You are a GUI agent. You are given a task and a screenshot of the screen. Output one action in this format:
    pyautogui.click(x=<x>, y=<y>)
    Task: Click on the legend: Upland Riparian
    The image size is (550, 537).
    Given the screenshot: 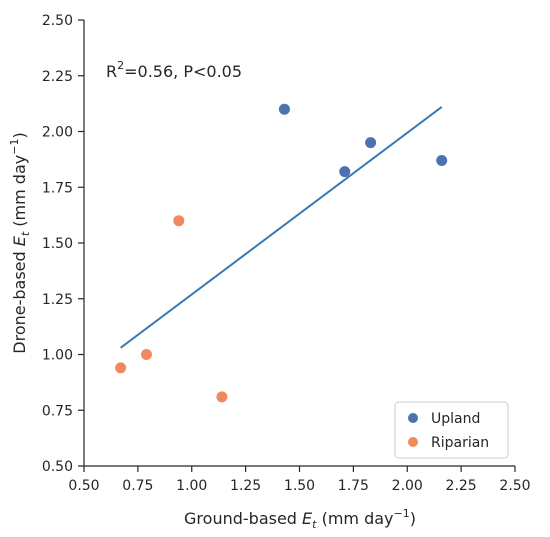 What is the action you would take?
    pyautogui.click(x=451, y=430)
    